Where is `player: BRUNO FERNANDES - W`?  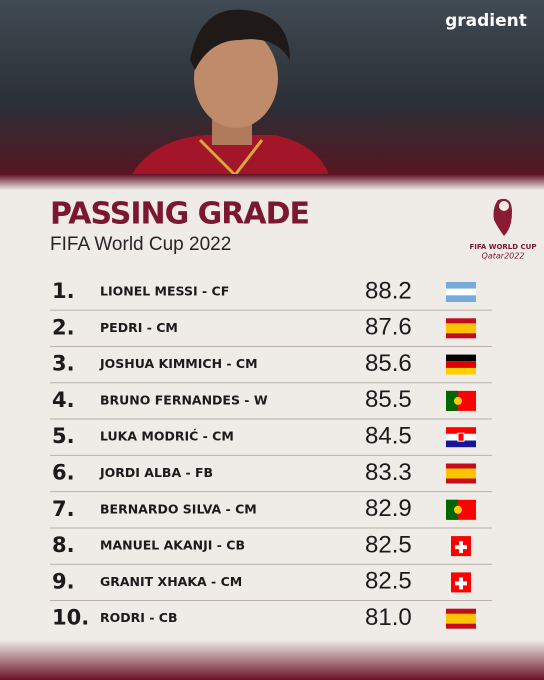 player: BRUNO FERNANDES - W is located at coordinates (184, 399).